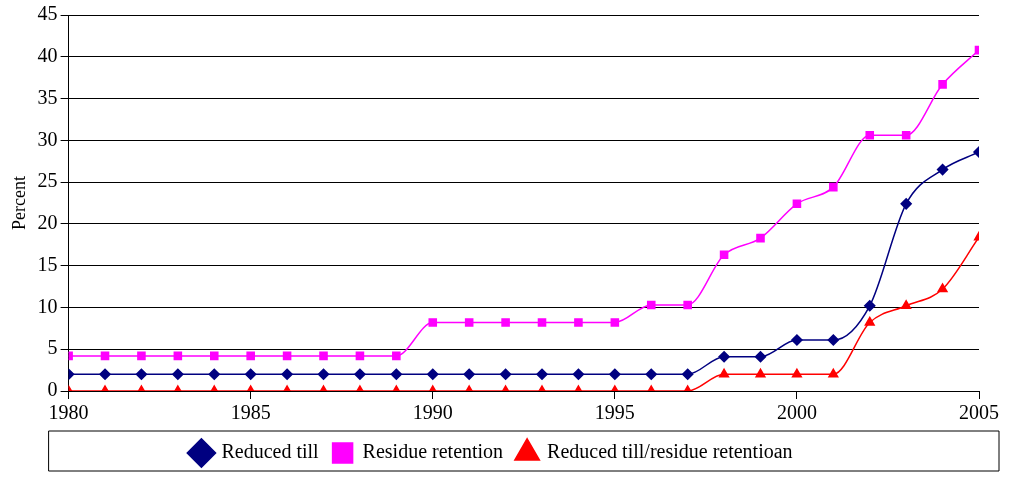 Image resolution: width=1009 pixels, height=478 pixels. What do you see at coordinates (47, 138) in the screenshot?
I see `y-tick-label: 30` at bounding box center [47, 138].